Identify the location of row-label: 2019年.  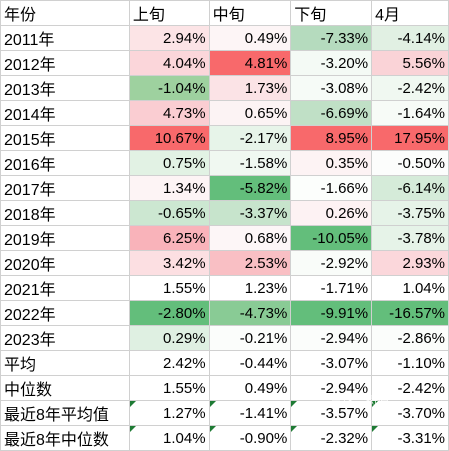
(65, 238).